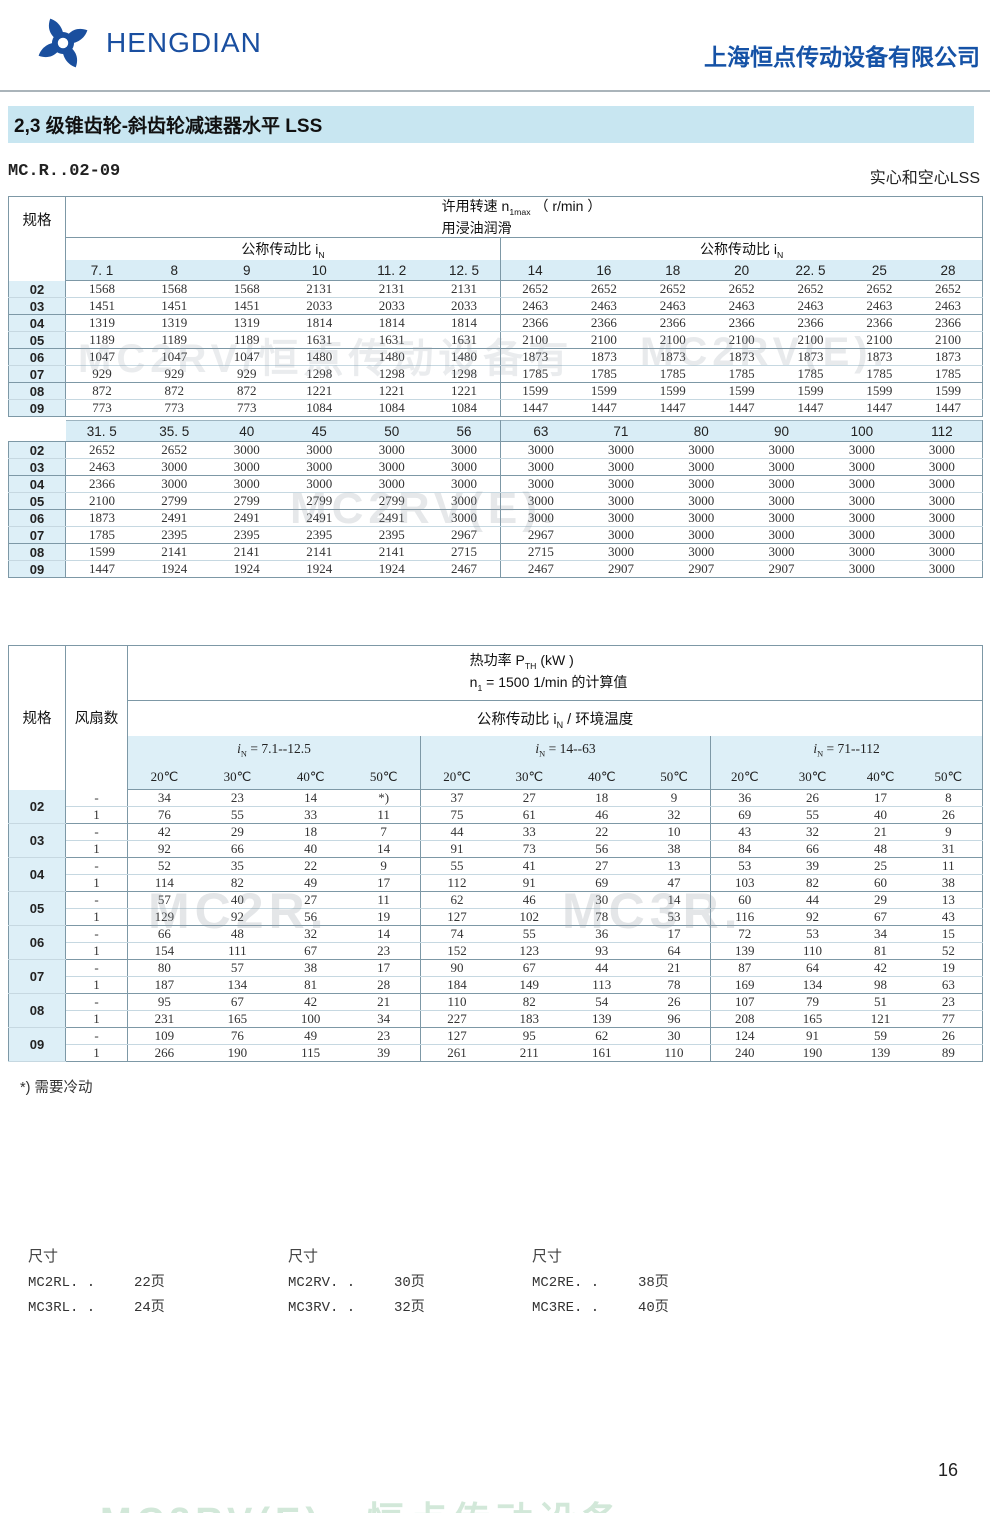 The height and width of the screenshot is (1513, 990). What do you see at coordinates (495, 1010) in the screenshot?
I see `table-row: 08-95 67 42 21 110 82 54 26 107 79 51 23` at bounding box center [495, 1010].